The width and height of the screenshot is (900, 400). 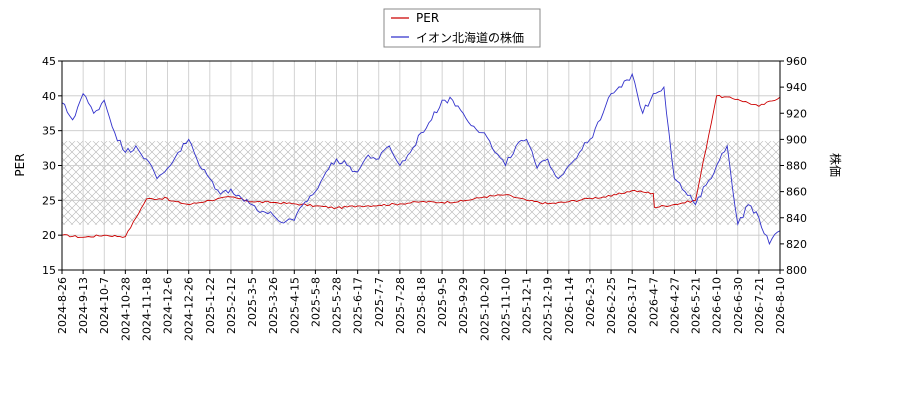 What do you see at coordinates (738, 305) in the screenshot?
I see `x-tick-label: 2026-6-30` at bounding box center [738, 305].